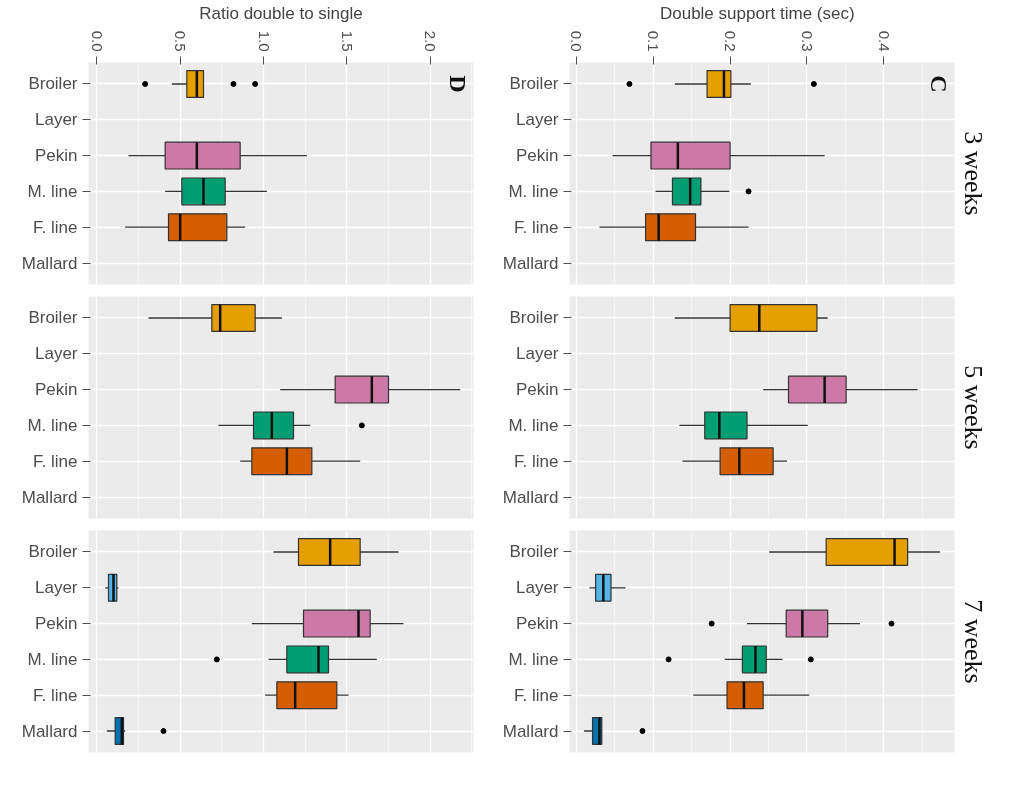  What do you see at coordinates (757, 13) in the screenshot?
I see `x-axis-title: Double support time (sec)` at bounding box center [757, 13].